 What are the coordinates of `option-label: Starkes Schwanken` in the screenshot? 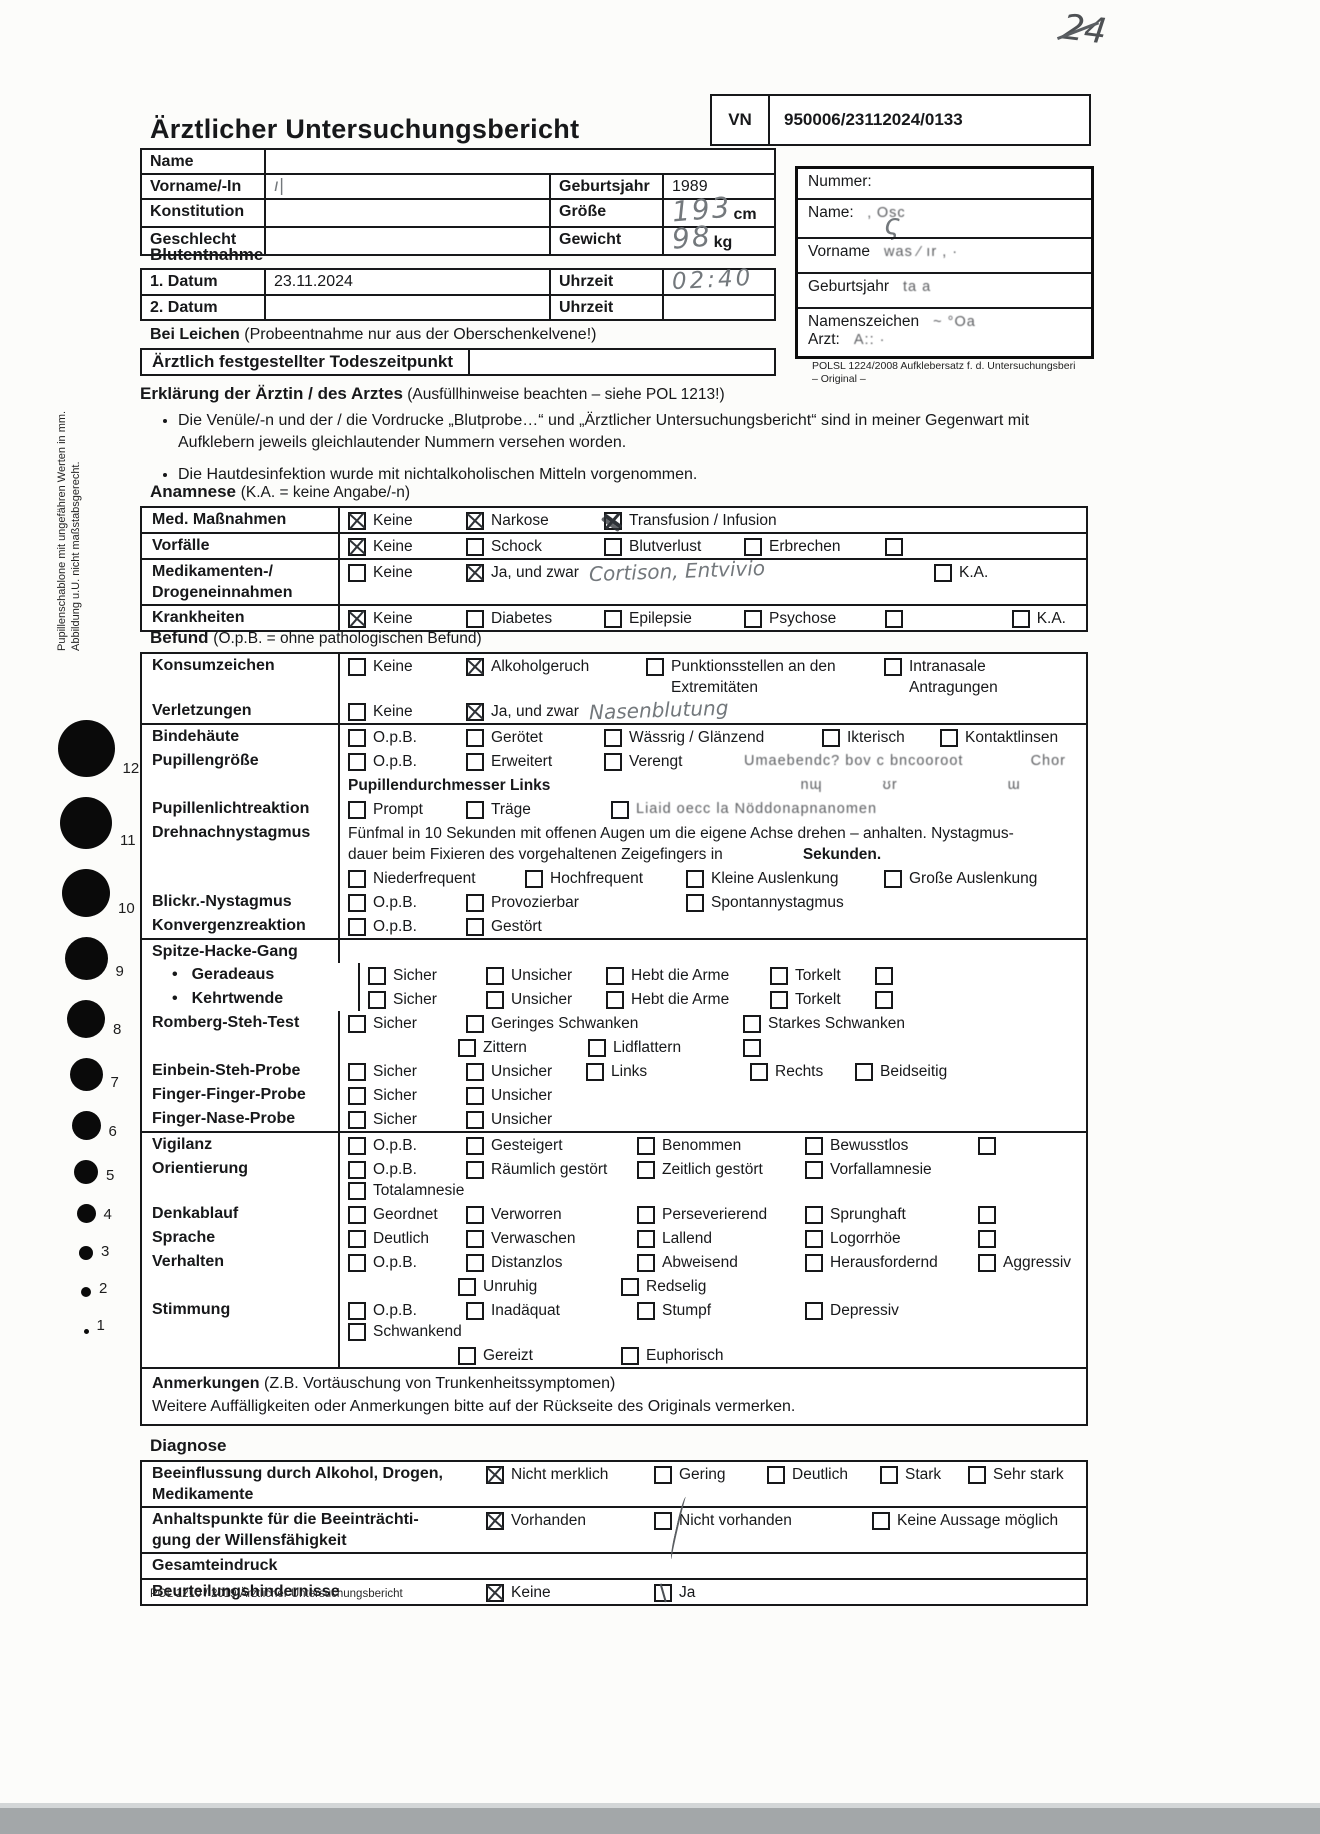 It's located at (836, 1023).